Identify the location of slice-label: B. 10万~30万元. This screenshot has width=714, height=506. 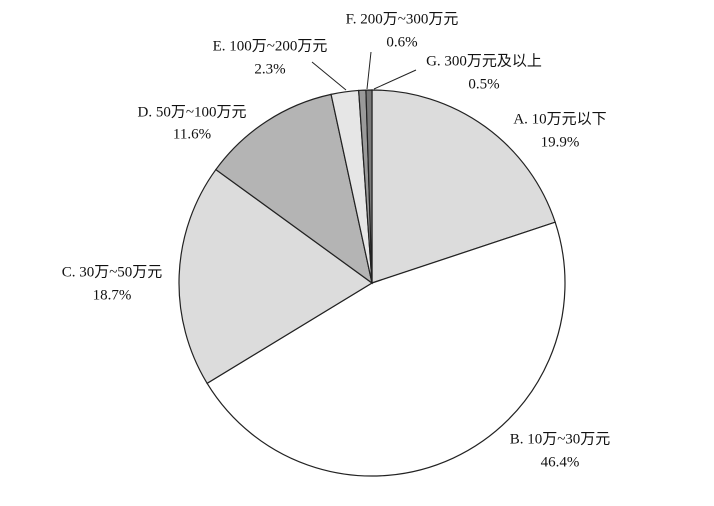
(560, 439).